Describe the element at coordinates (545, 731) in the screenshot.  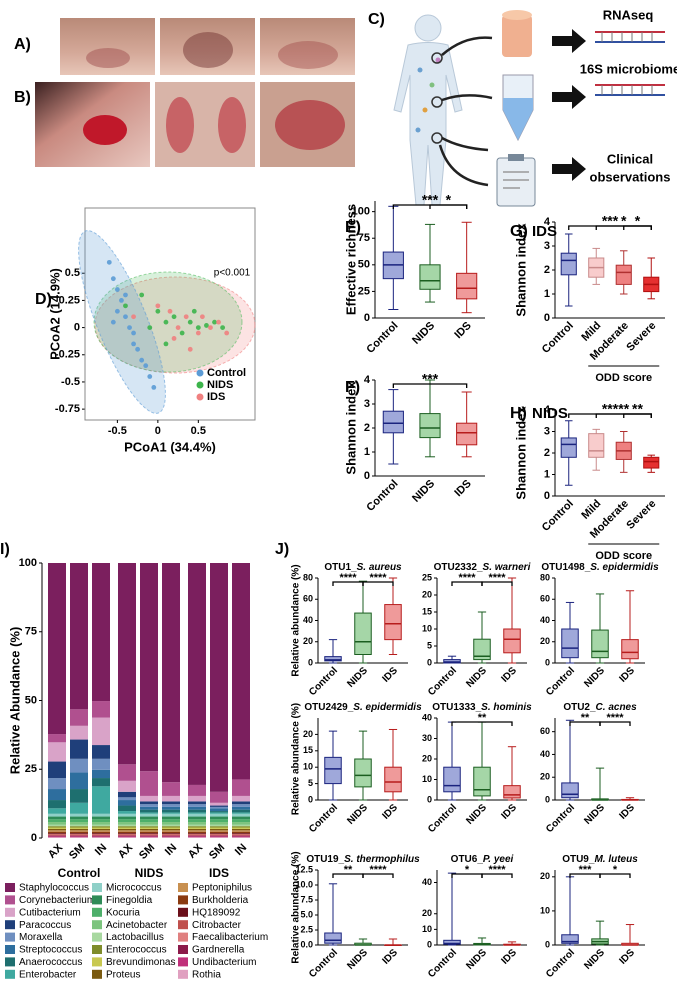
I see `y-tick-label: 60` at that location.